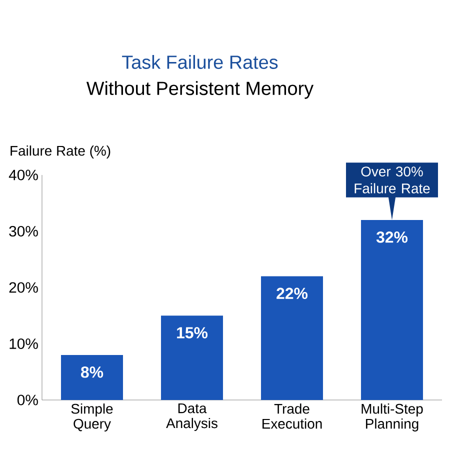 The image size is (456, 468). I want to click on y-tick-label: 0%, so click(27, 400).